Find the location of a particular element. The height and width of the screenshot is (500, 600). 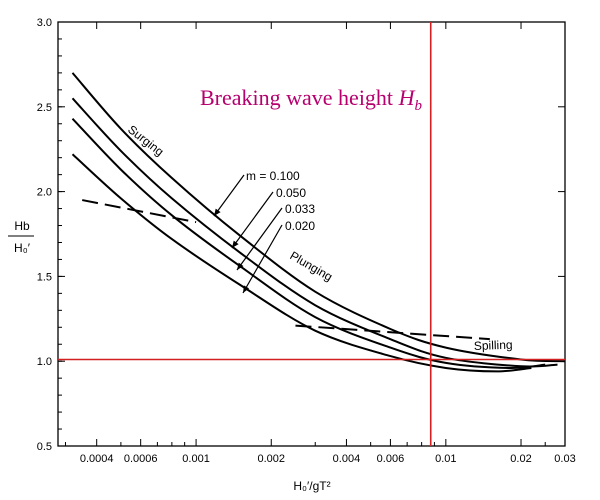

curve-label-leaders is located at coordinates (248, 234).